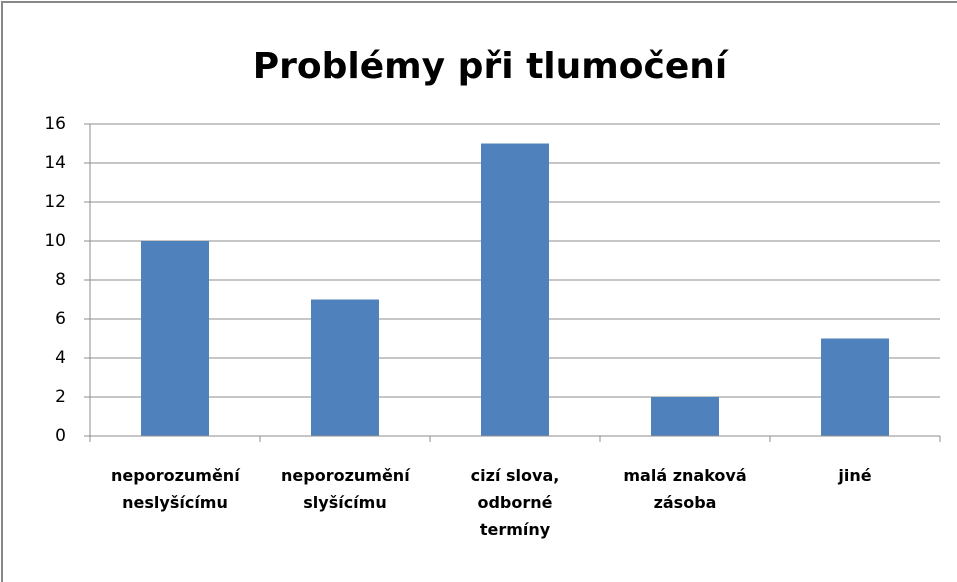 The width and height of the screenshot is (957, 582). Describe the element at coordinates (55, 202) in the screenshot. I see `y-tick-label: 12` at that location.